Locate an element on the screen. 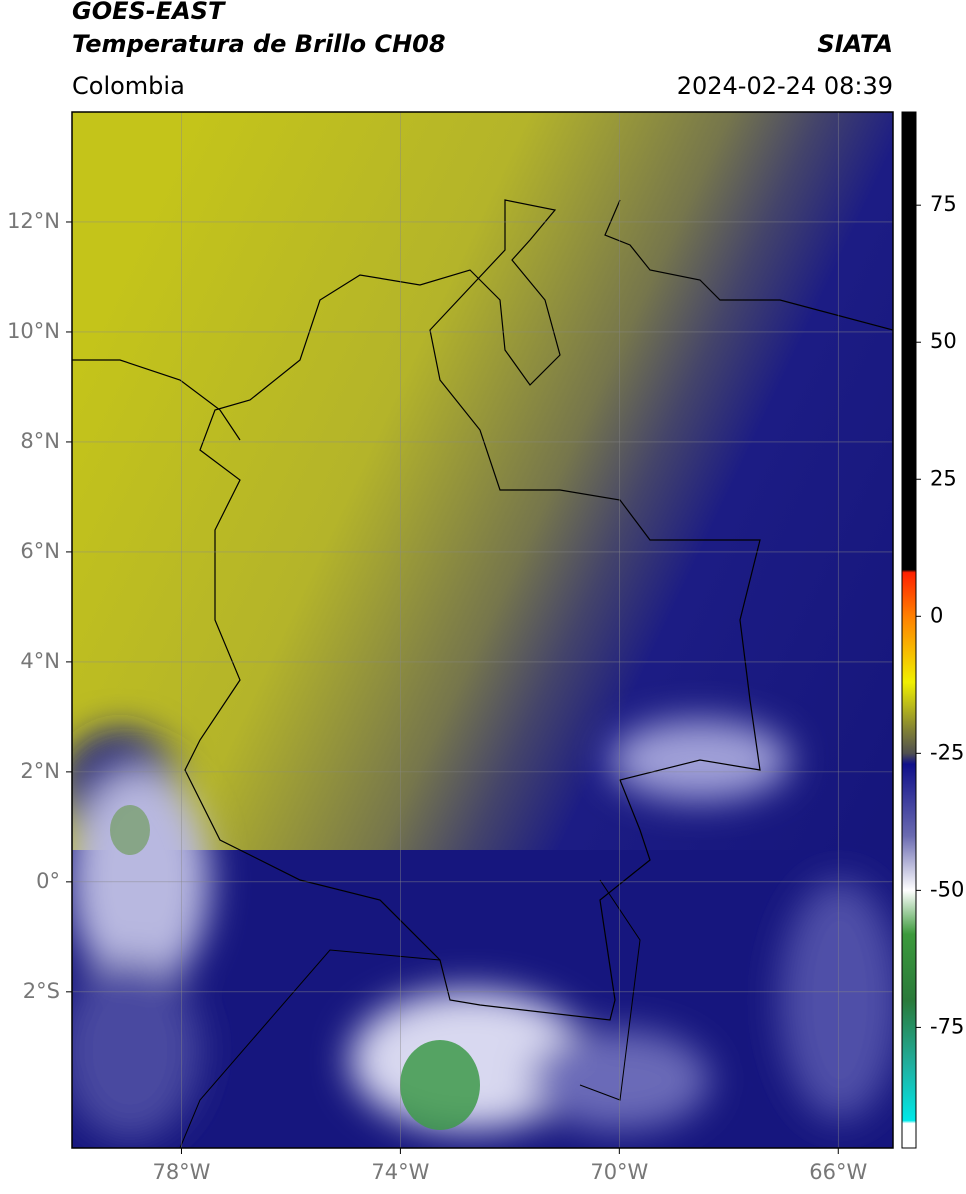  y-tick-label: 2°N is located at coordinates (40, 771).